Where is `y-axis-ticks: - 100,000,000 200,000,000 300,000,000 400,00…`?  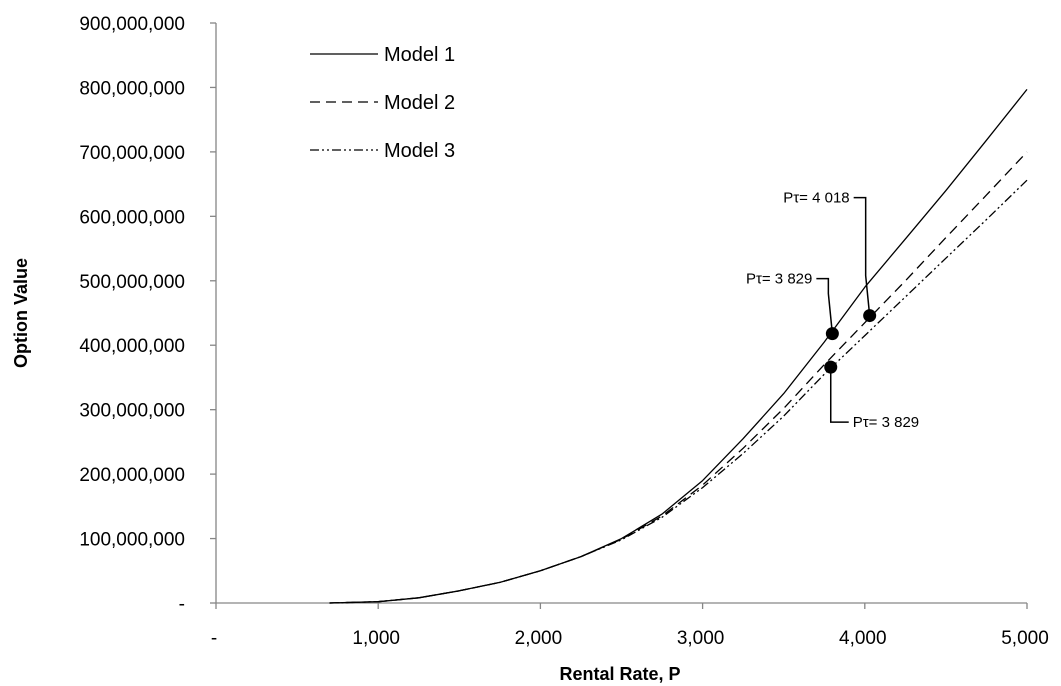
y-axis-ticks: - 100,000,000 200,000,000 300,000,000 400,00… is located at coordinates (147, 314).